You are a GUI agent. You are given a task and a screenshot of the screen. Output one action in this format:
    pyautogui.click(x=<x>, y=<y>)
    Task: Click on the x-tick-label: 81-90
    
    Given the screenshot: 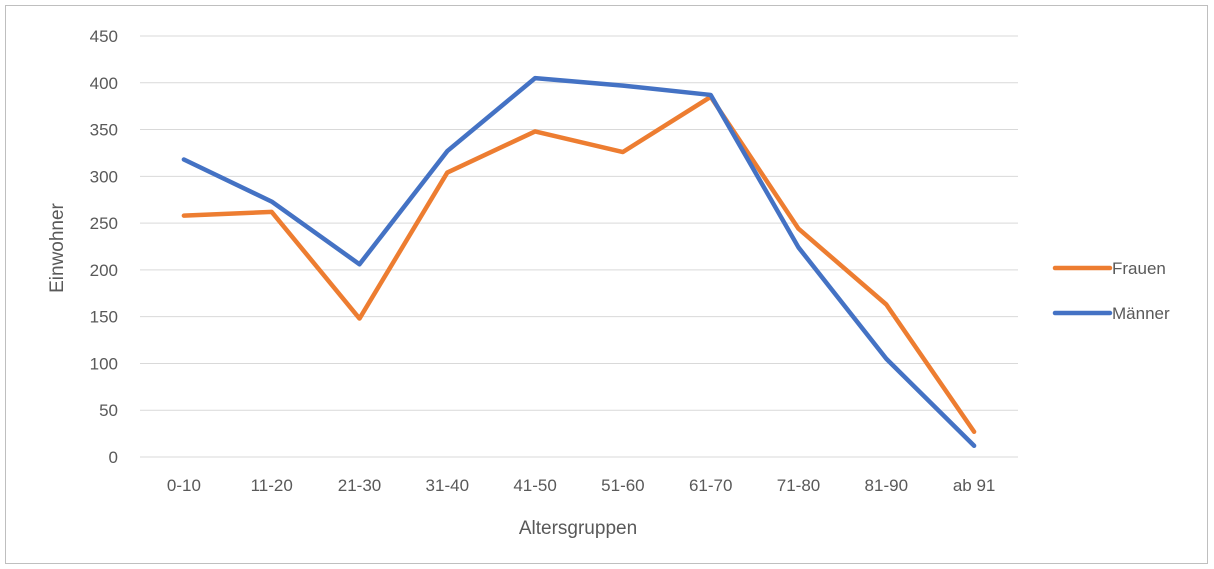 What is the action you would take?
    pyautogui.click(x=886, y=485)
    